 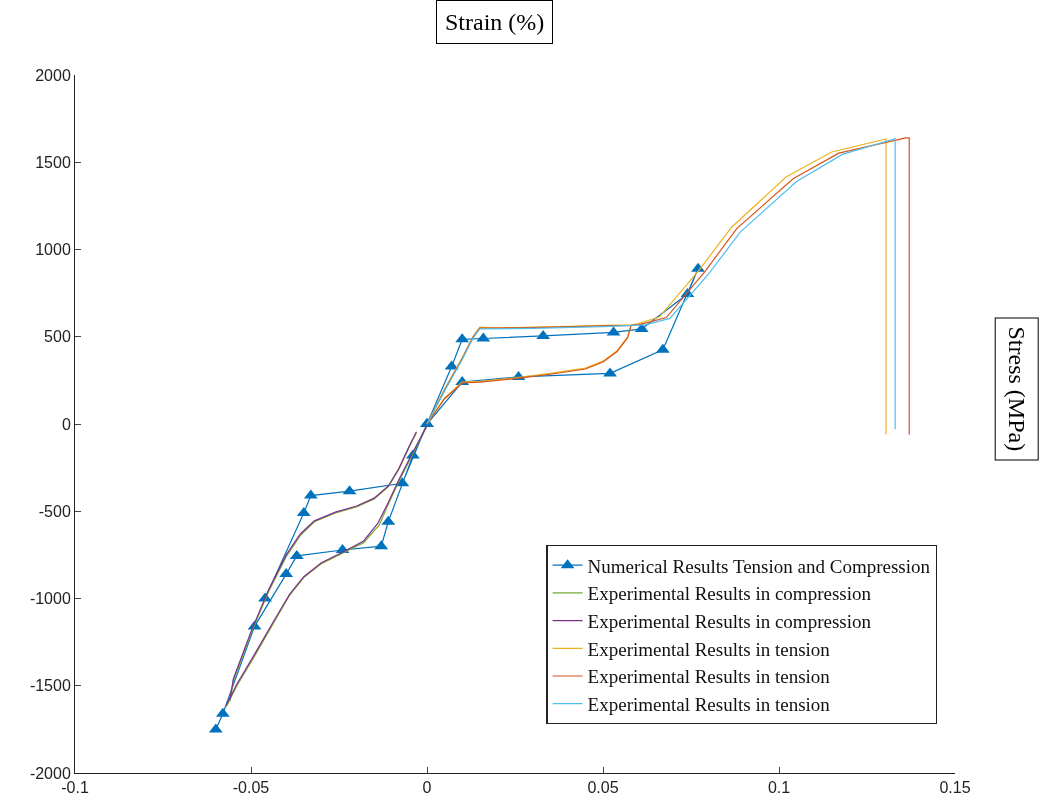 I want to click on x-axis-title: Strain (%), so click(x=495, y=22).